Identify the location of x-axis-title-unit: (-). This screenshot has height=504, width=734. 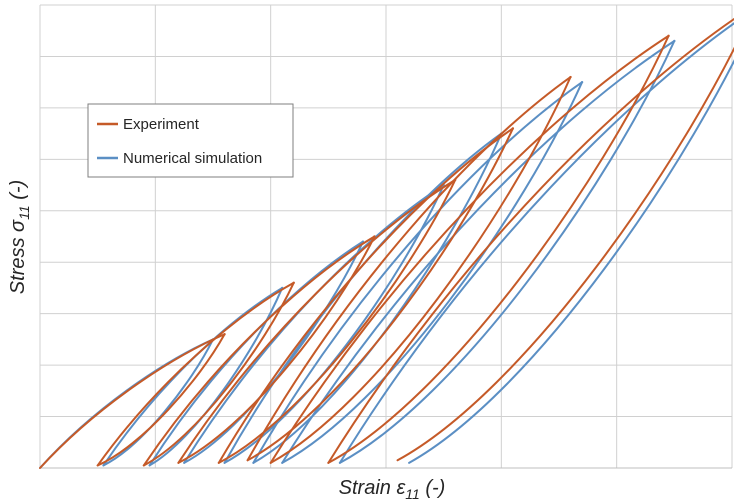
(433, 488).